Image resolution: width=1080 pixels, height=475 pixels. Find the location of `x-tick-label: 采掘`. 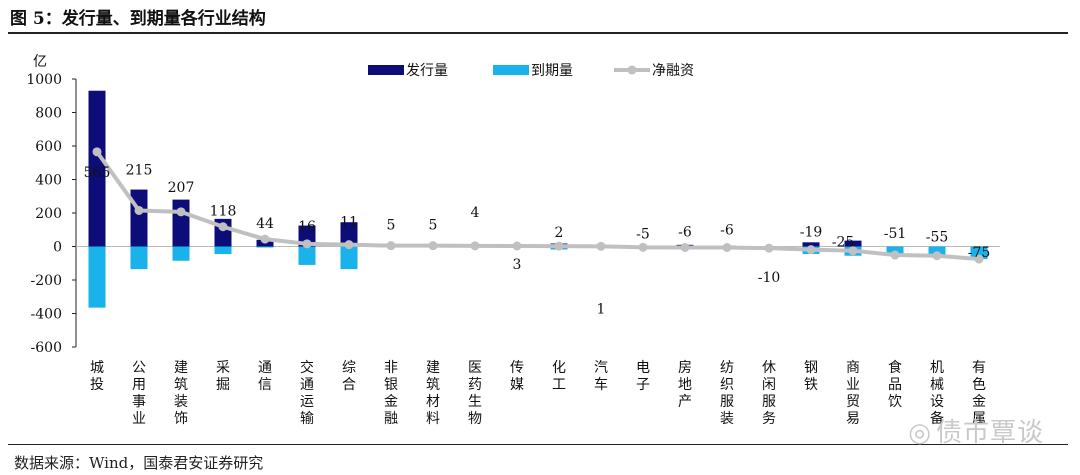

x-tick-label: 采掘 is located at coordinates (223, 376).